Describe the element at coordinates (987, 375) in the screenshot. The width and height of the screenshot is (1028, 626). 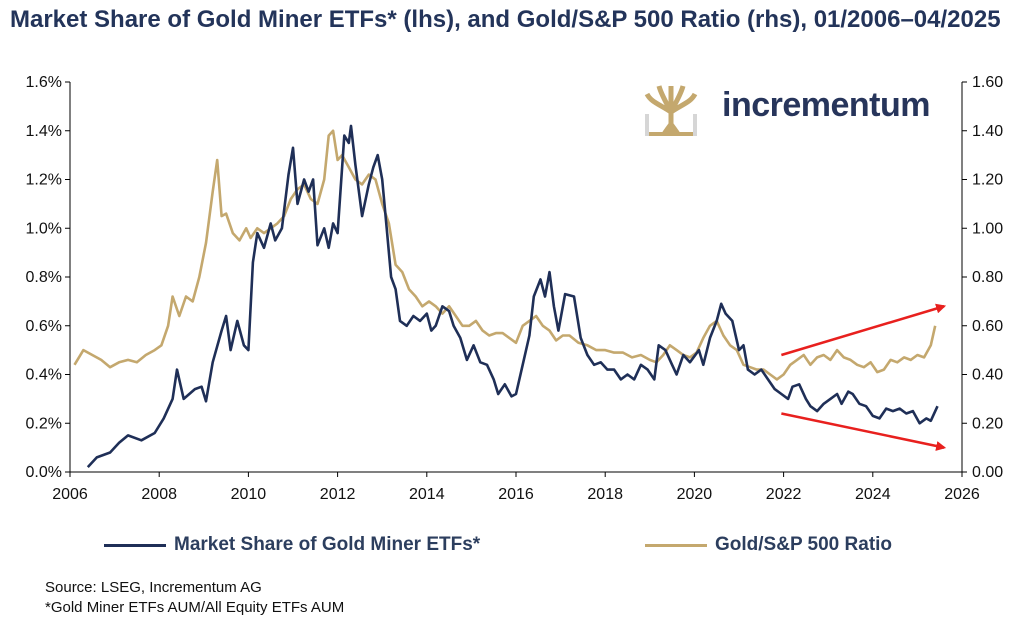
I see `y-right-tick-label: 0.40` at that location.